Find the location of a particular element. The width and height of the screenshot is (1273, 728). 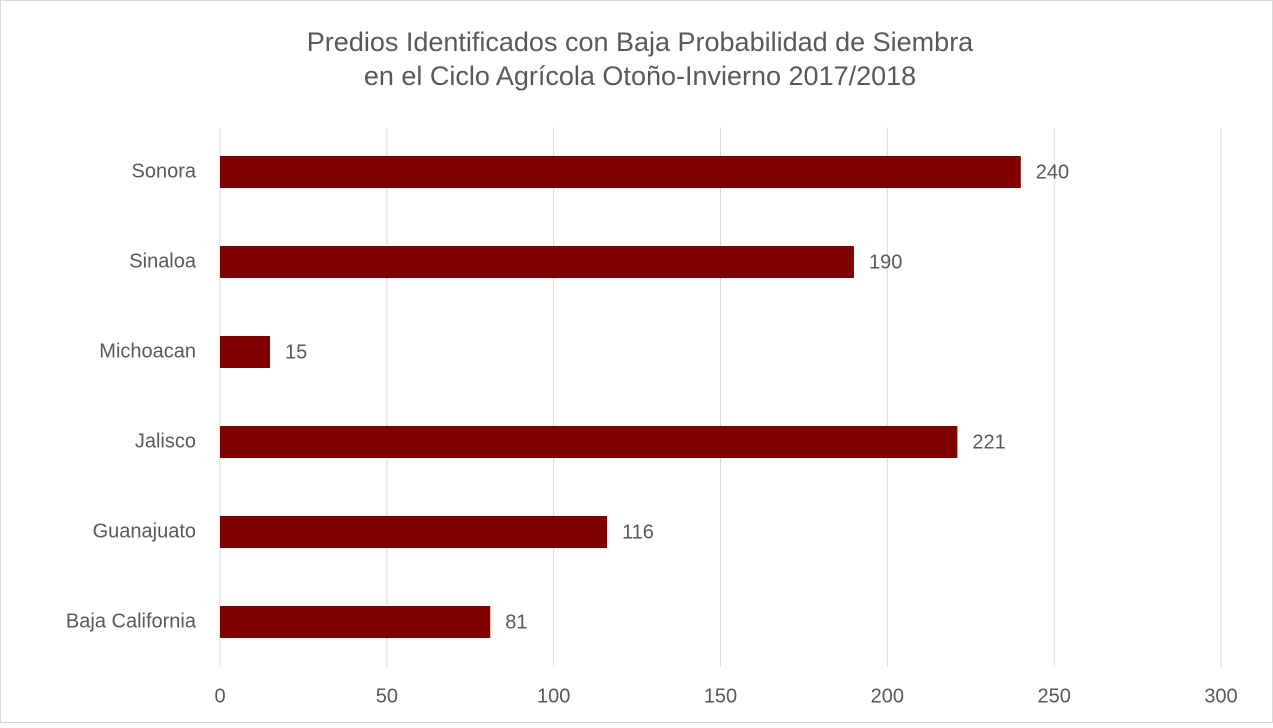

y-tick-label: Michoacan is located at coordinates (147, 351).